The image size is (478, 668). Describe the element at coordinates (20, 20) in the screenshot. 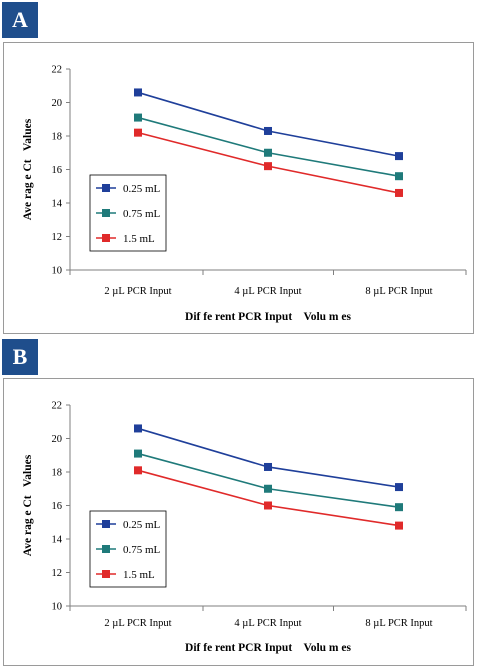

I see `panel-badge: A` at that location.